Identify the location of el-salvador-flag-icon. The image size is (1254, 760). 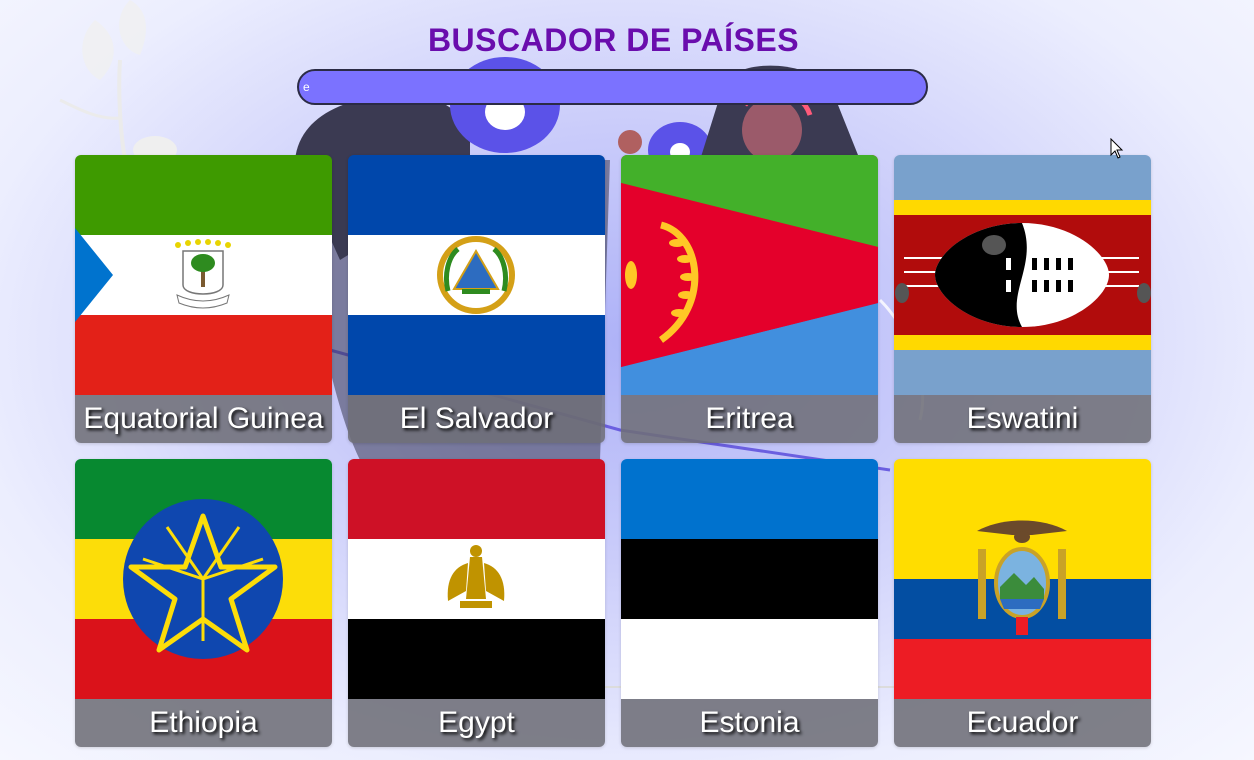
(476, 275).